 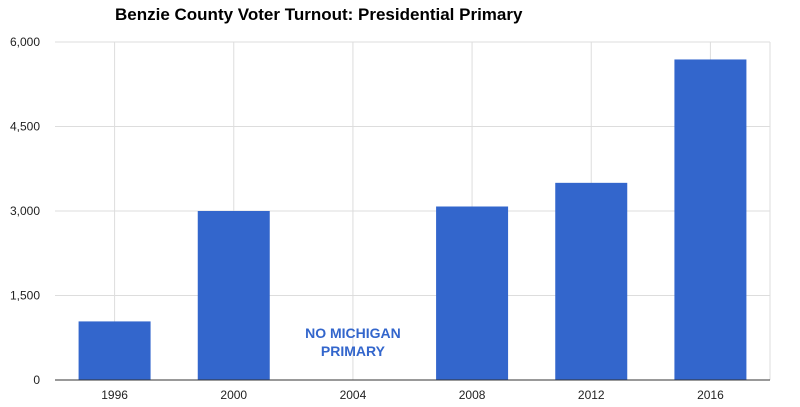 What do you see at coordinates (233, 395) in the screenshot?
I see `x-tick-label: 2000` at bounding box center [233, 395].